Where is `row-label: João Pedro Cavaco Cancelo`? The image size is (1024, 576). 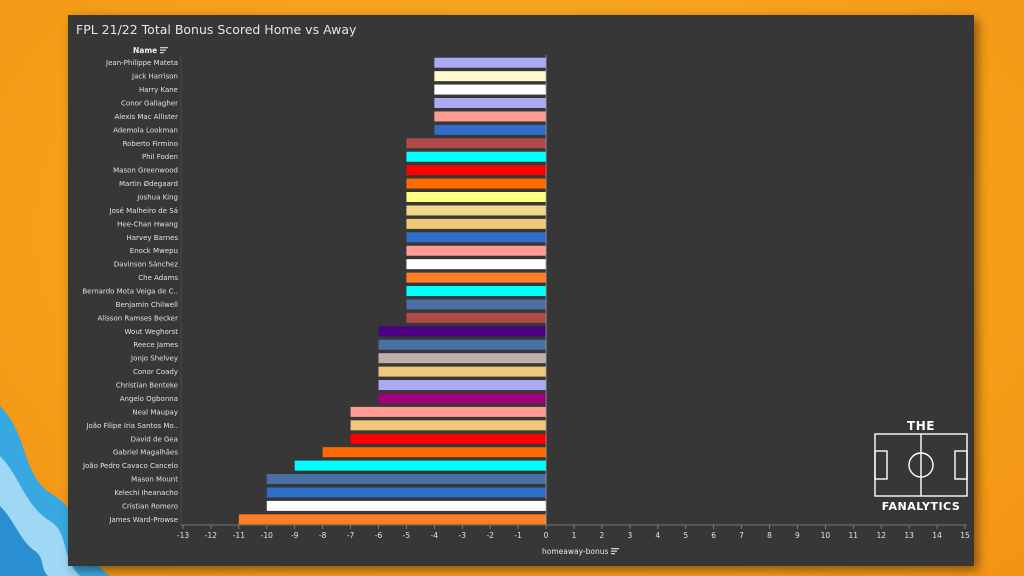
row-label: João Pedro Cavaco Cancelo is located at coordinates (130, 466).